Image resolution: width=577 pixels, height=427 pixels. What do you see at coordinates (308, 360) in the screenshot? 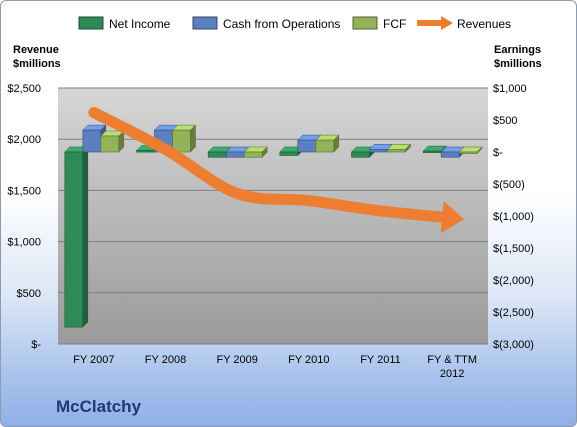
I see `category-label: FY 2010` at bounding box center [308, 360].